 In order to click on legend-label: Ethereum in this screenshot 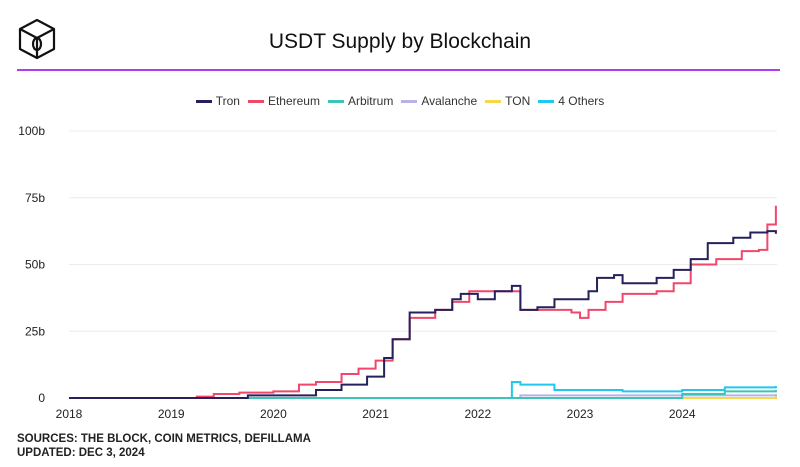, I will do `click(293, 101)`.